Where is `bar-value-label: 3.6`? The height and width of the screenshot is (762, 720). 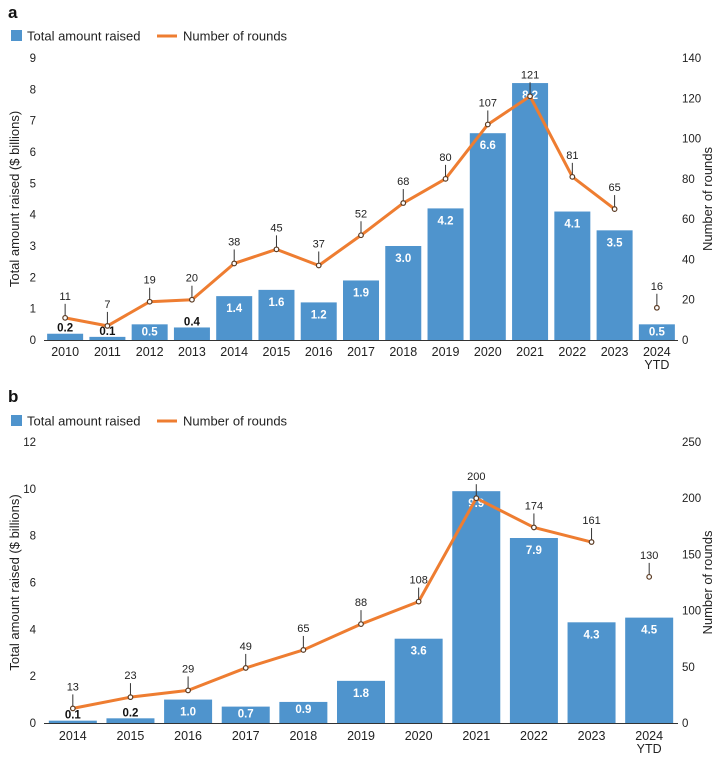
bar-value-label: 3.6 is located at coordinates (419, 652).